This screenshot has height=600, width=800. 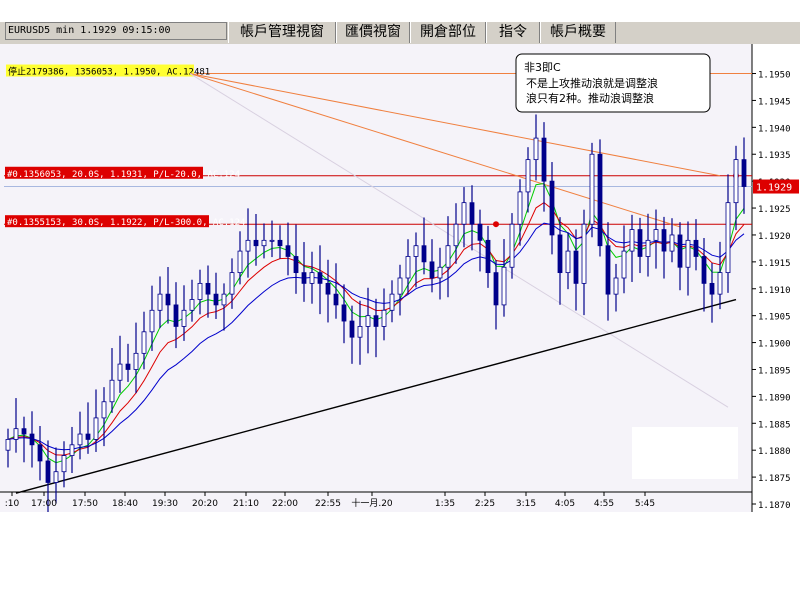 I want to click on price-tick-label: 1.1870, so click(x=774, y=506).